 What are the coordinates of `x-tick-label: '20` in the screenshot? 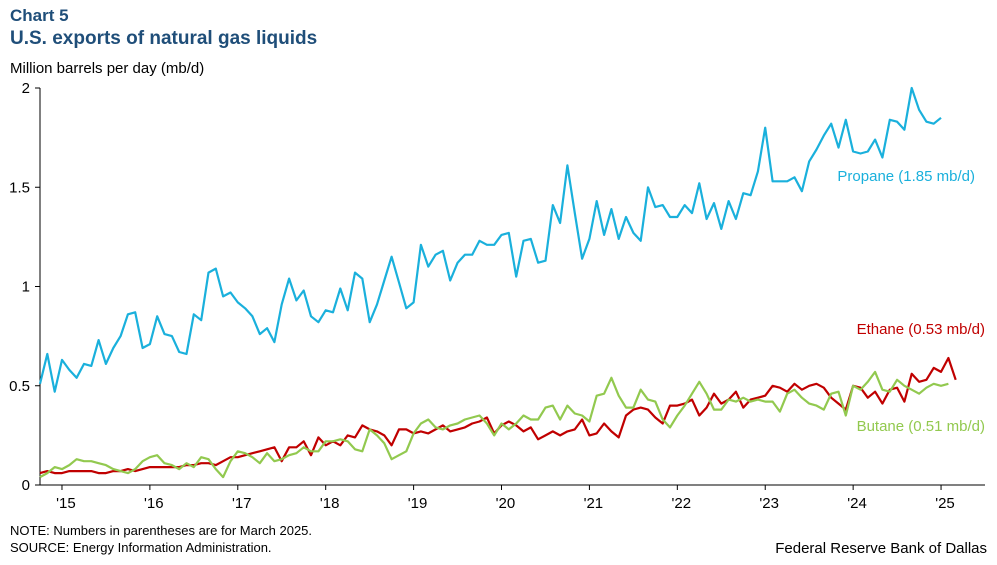 It's located at (506, 503).